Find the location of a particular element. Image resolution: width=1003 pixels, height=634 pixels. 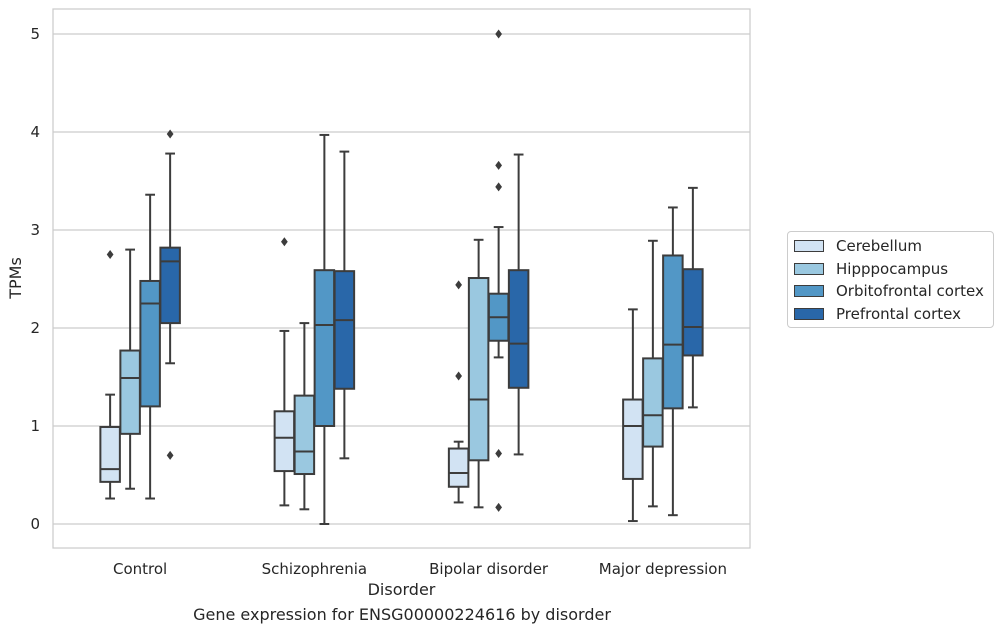

legend-item-orbitofrontal: Orbitofrontal cortex is located at coordinates (893, 291).